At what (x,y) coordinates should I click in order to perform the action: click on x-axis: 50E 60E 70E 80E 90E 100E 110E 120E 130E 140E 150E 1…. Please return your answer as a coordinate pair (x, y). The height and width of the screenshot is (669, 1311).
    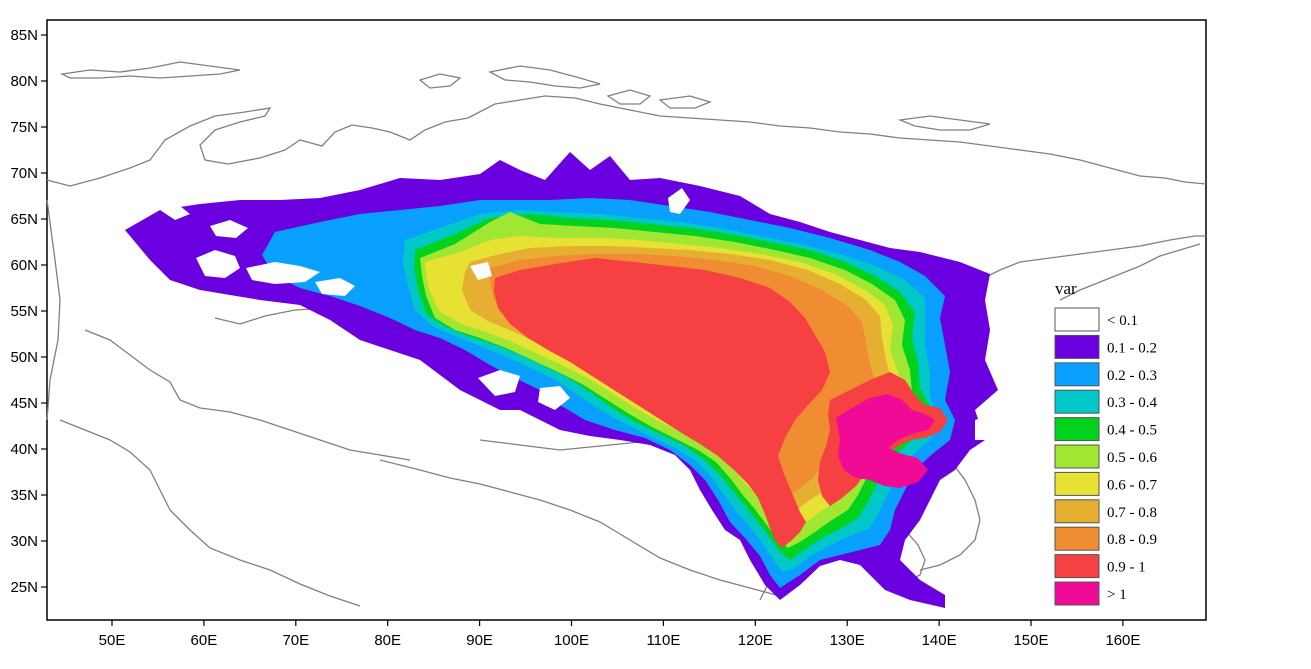
    Looking at the image, I should click on (619, 634).